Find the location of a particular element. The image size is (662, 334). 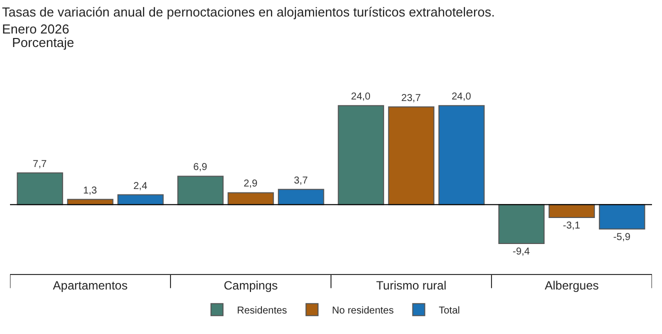

x-tick-label: Albergues is located at coordinates (571, 285).